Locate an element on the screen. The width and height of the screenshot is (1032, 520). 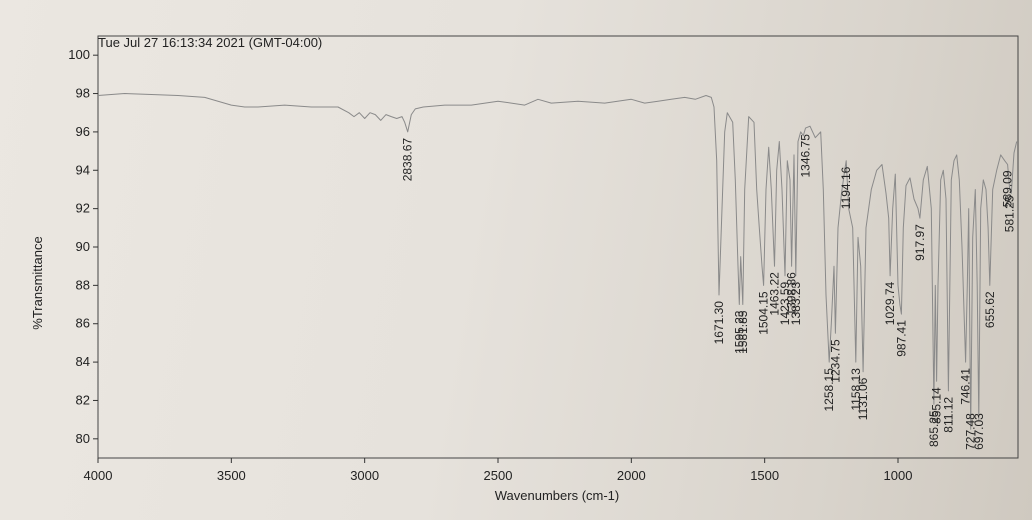
y-tick-label: 96 is located at coordinates (83, 131).